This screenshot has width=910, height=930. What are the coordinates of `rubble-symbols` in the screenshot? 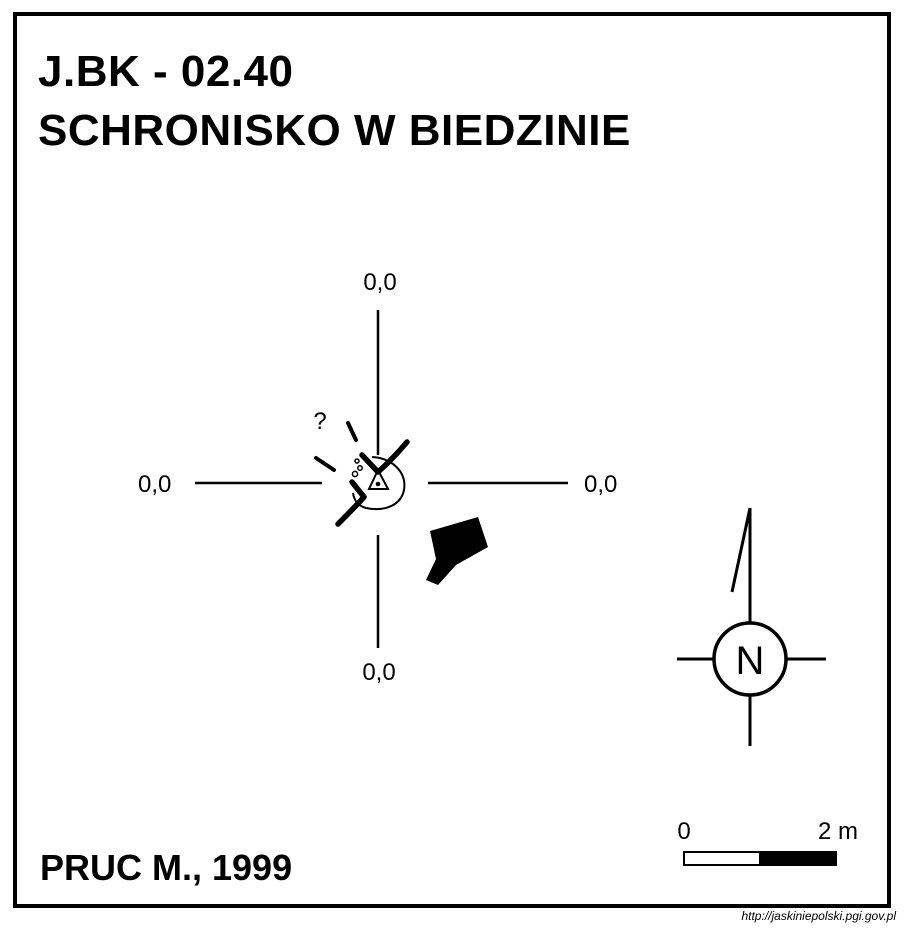 It's located at (357, 468).